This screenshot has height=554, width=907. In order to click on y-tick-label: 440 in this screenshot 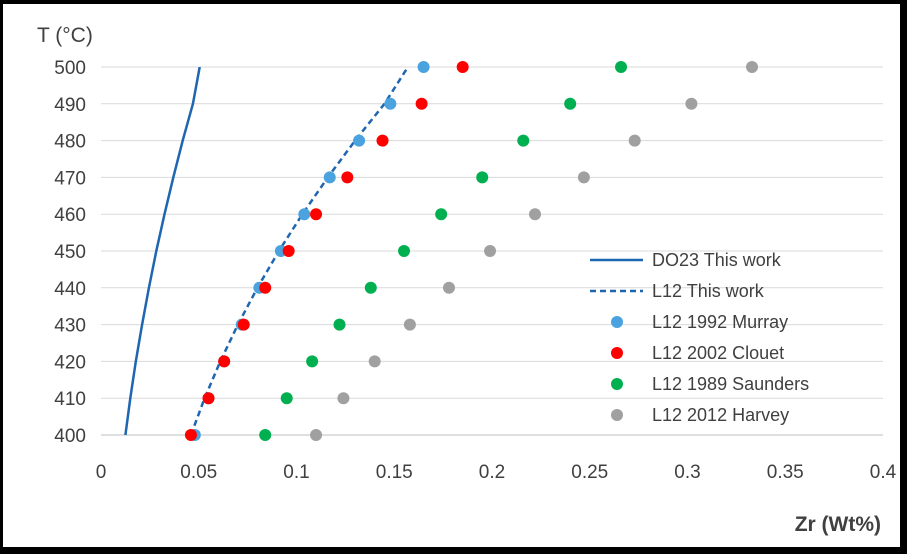, I will do `click(70, 289)`.